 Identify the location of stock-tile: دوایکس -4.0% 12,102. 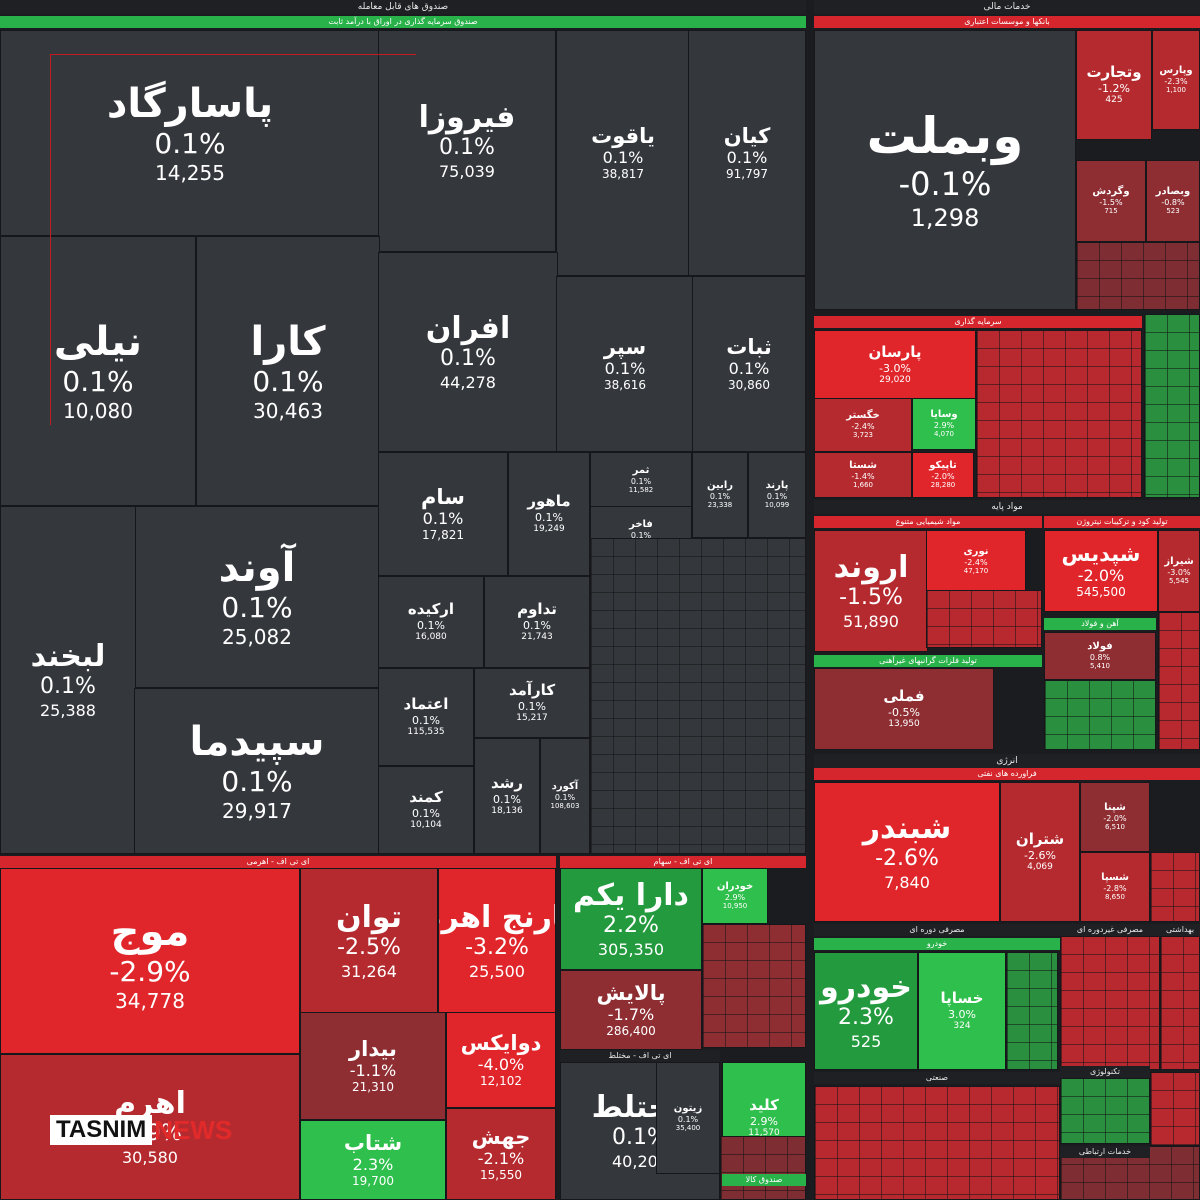
(501, 1060).